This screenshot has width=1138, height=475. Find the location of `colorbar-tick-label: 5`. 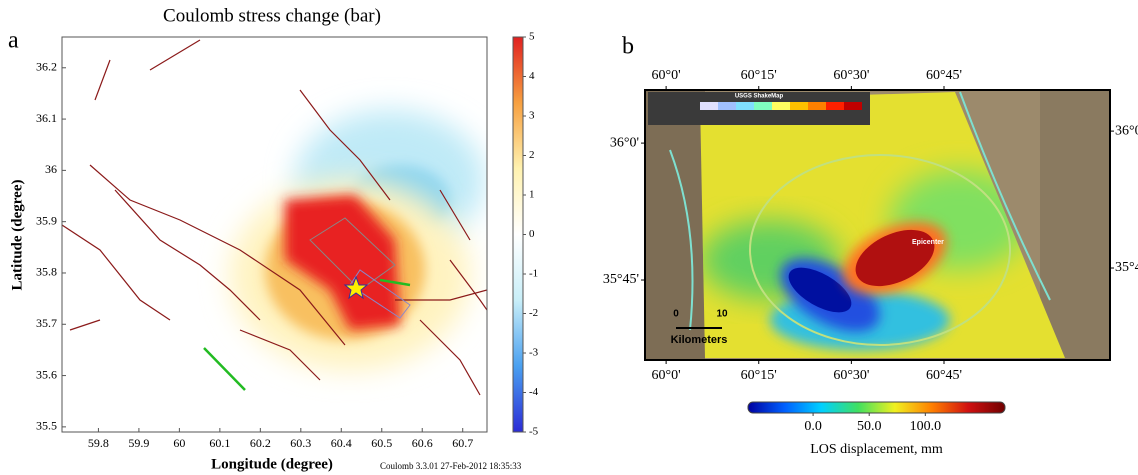

colorbar-tick-label: 5 is located at coordinates (532, 37).